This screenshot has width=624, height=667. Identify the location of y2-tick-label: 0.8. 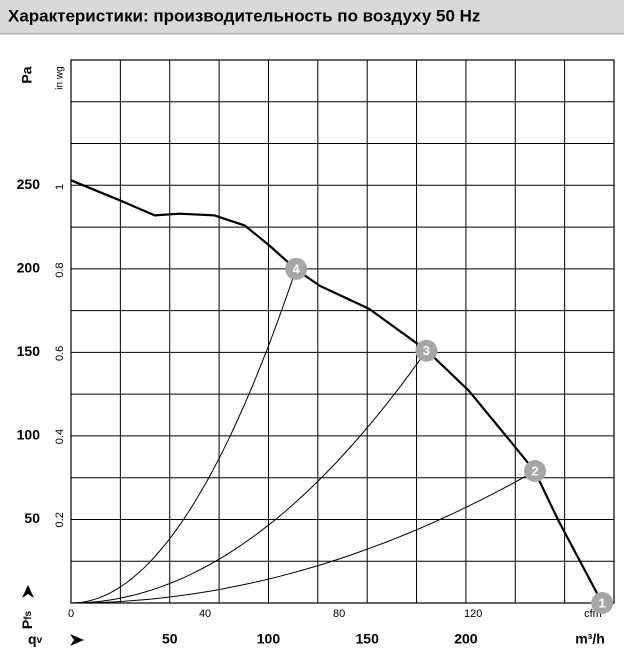
(60, 269).